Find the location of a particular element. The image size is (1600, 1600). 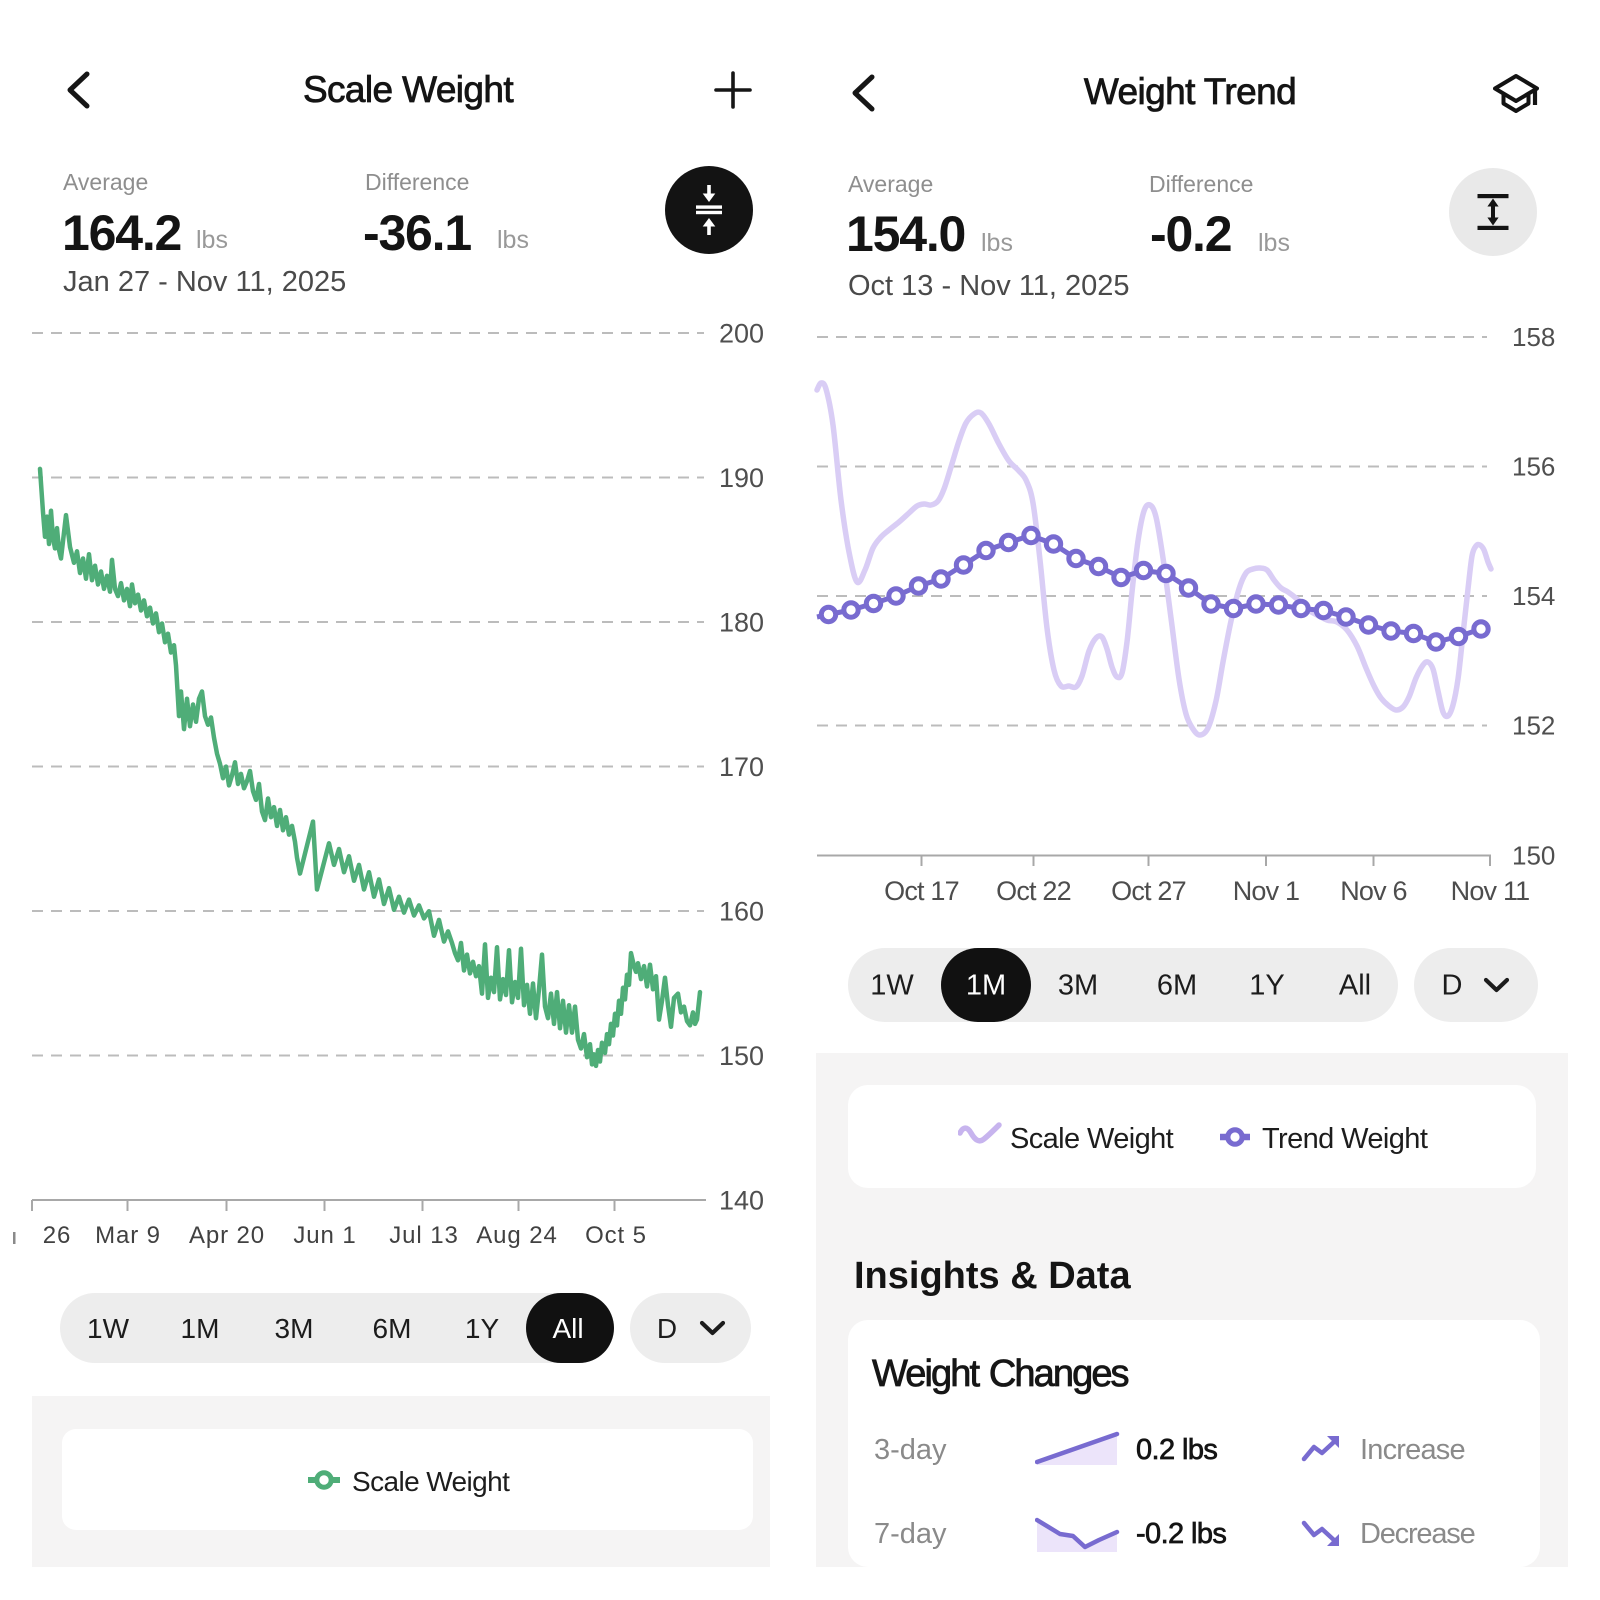

svg-text: 154 is located at coordinates (1533, 596).